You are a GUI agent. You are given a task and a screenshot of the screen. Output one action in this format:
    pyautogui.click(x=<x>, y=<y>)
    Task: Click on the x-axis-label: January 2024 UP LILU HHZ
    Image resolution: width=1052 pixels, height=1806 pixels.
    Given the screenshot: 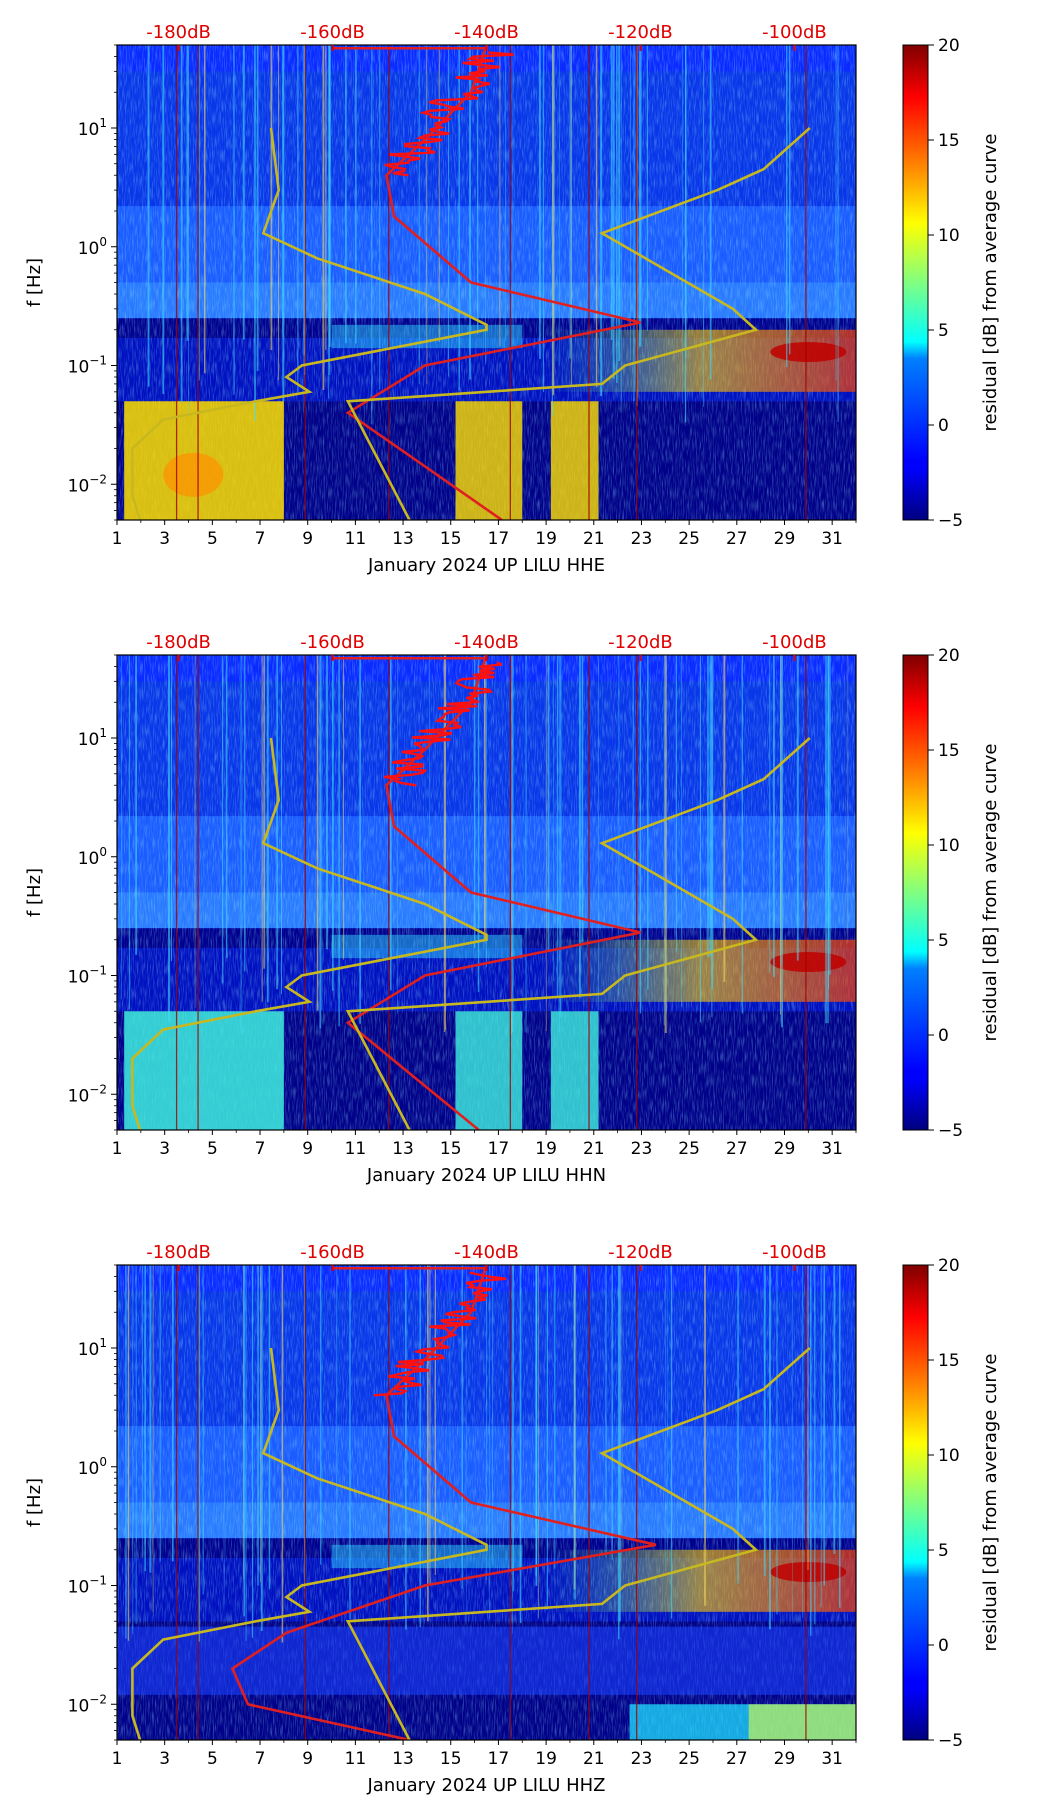 What is the action you would take?
    pyautogui.click(x=485, y=1785)
    